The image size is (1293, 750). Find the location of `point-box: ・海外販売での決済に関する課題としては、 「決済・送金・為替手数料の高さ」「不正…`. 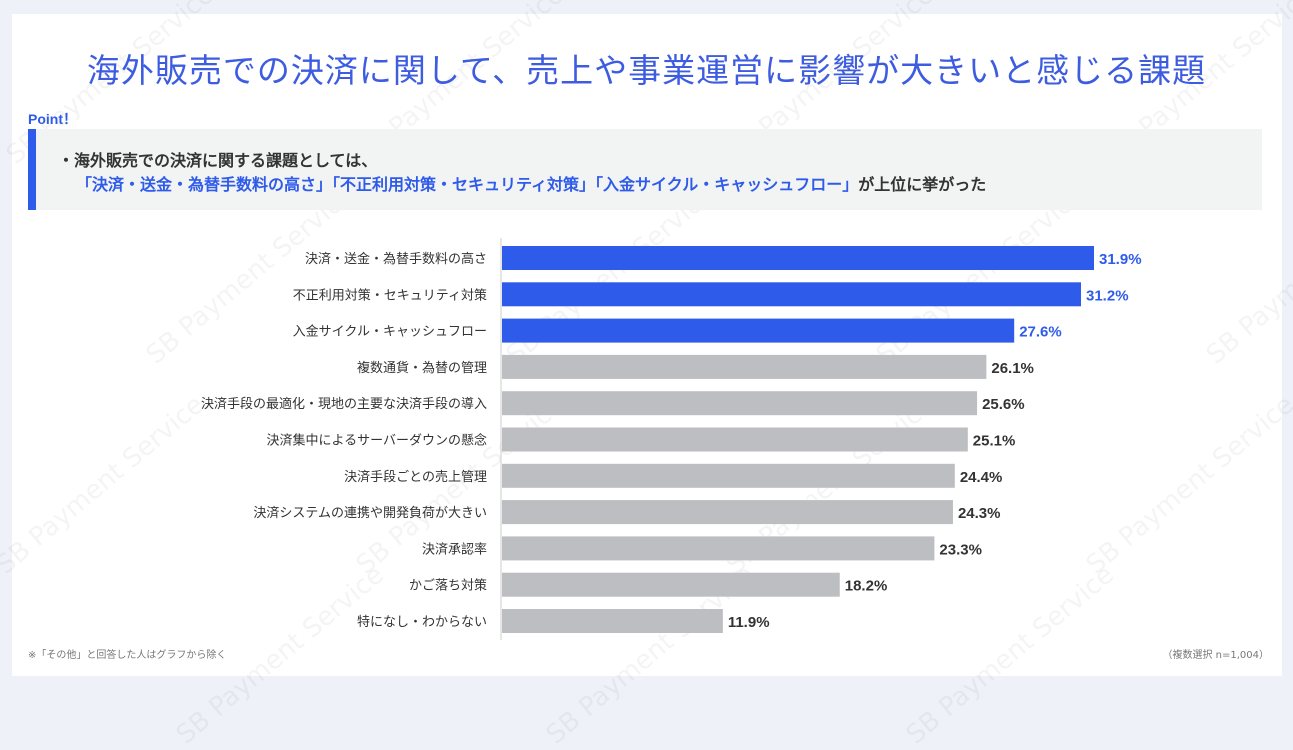

point-box: ・海外販売での決済に関する課題としては、 「決済・送金・為替手数料の高さ」「不正… is located at coordinates (645, 169).